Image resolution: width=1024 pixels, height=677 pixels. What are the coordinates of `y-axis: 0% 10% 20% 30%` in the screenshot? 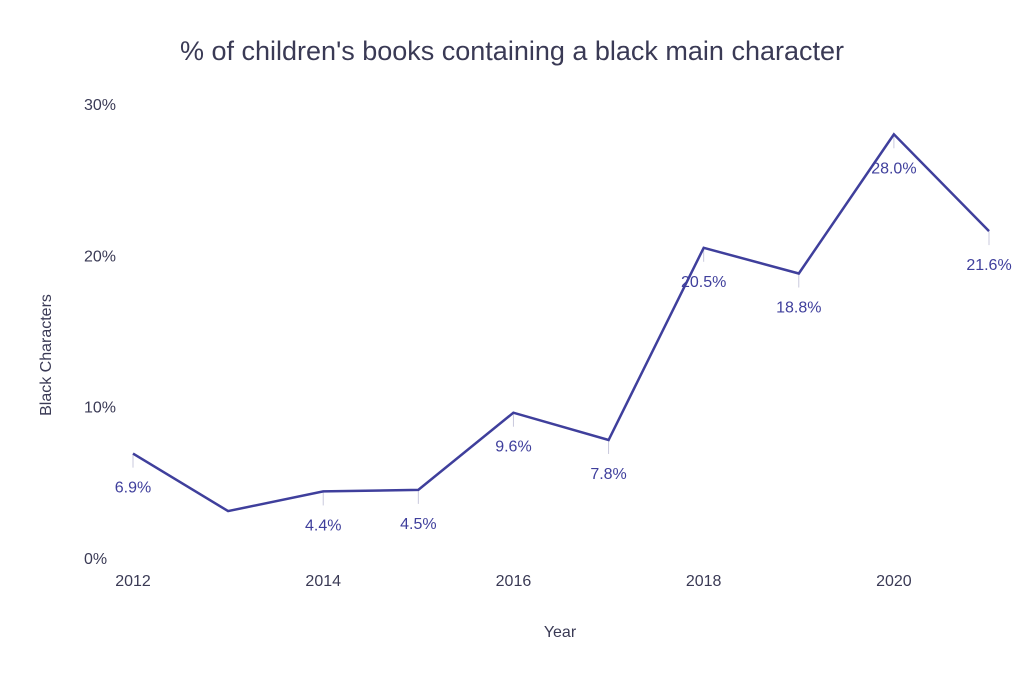 It's located at (100, 332).